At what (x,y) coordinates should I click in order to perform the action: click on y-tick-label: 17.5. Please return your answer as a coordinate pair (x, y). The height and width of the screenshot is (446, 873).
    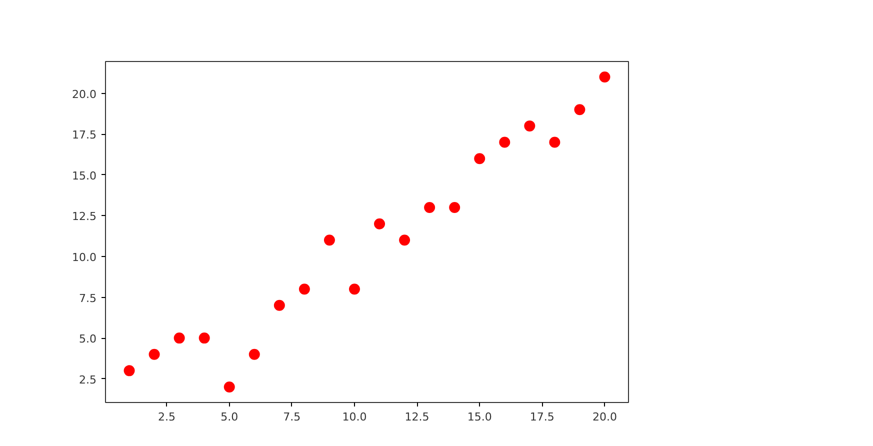
    Looking at the image, I should click on (84, 135).